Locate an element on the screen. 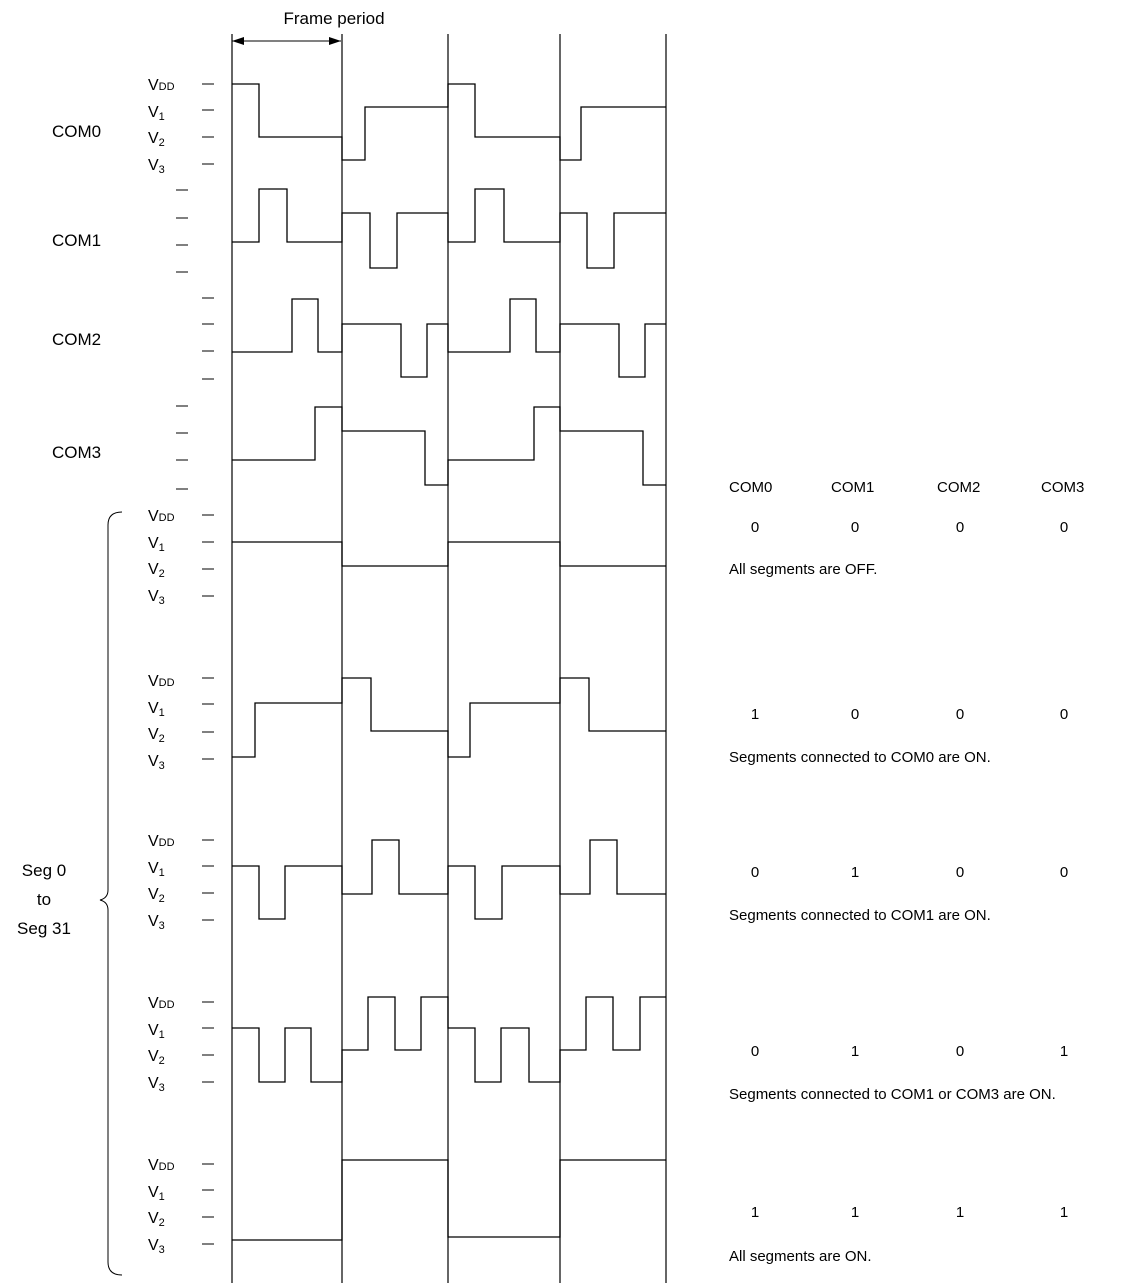 The image size is (1136, 1283). com0-label: COM0 is located at coordinates (76, 131).